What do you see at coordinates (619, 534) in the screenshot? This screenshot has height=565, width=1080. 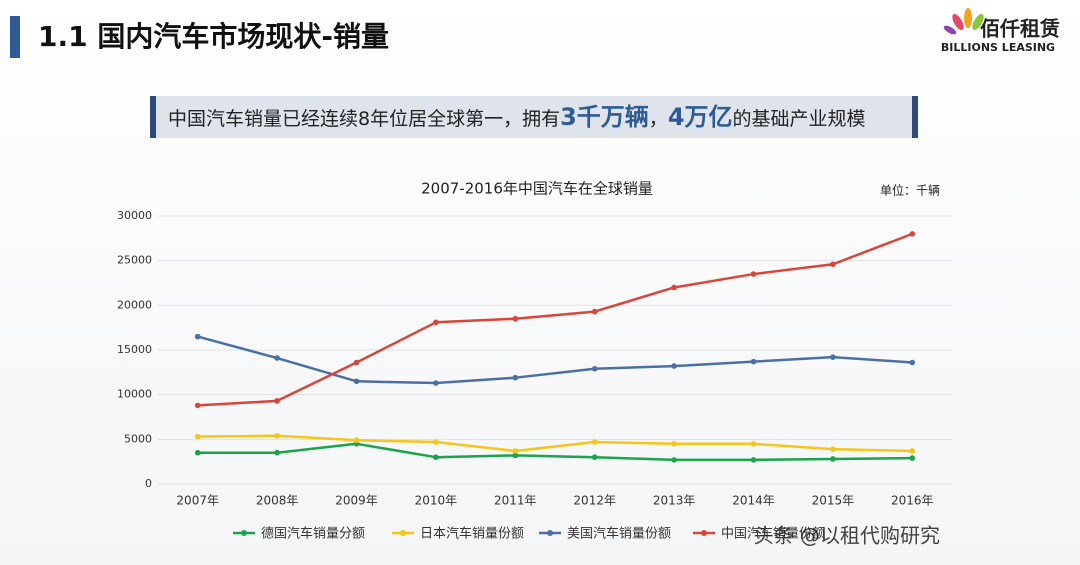 I see `legend-label: 美国汽车销量份额` at bounding box center [619, 534].